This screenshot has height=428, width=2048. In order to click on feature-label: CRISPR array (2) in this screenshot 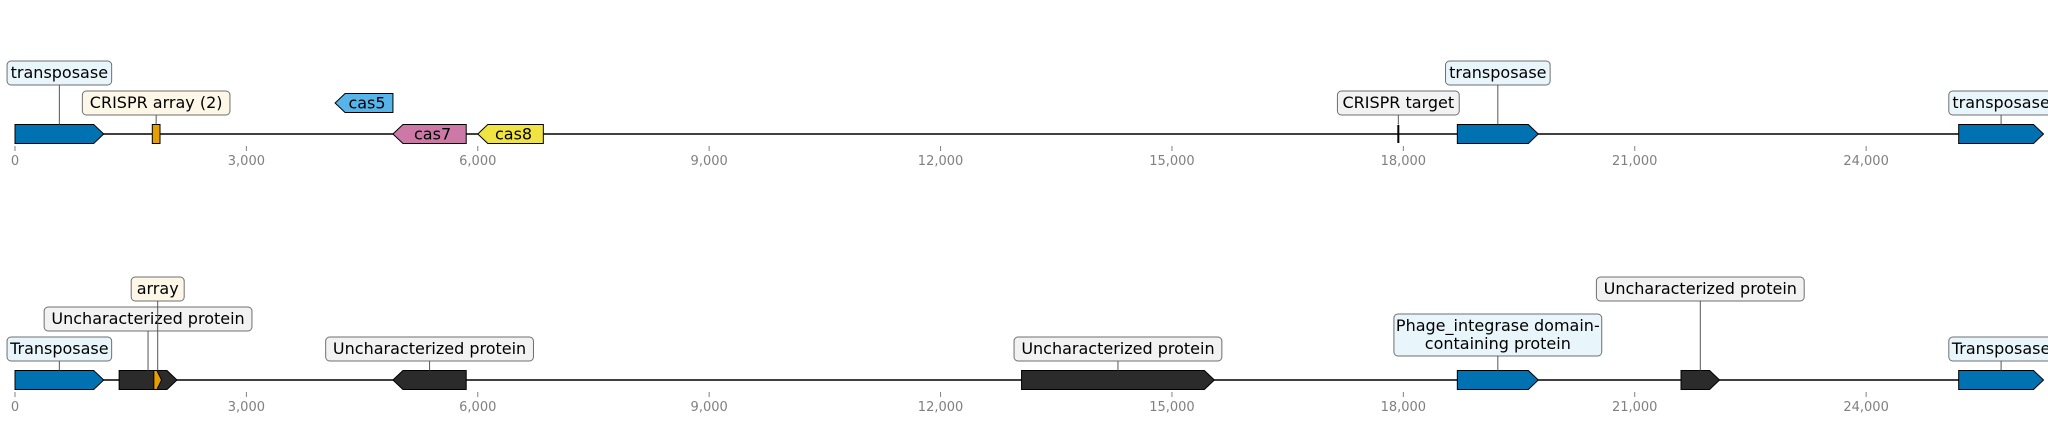, I will do `click(156, 102)`.